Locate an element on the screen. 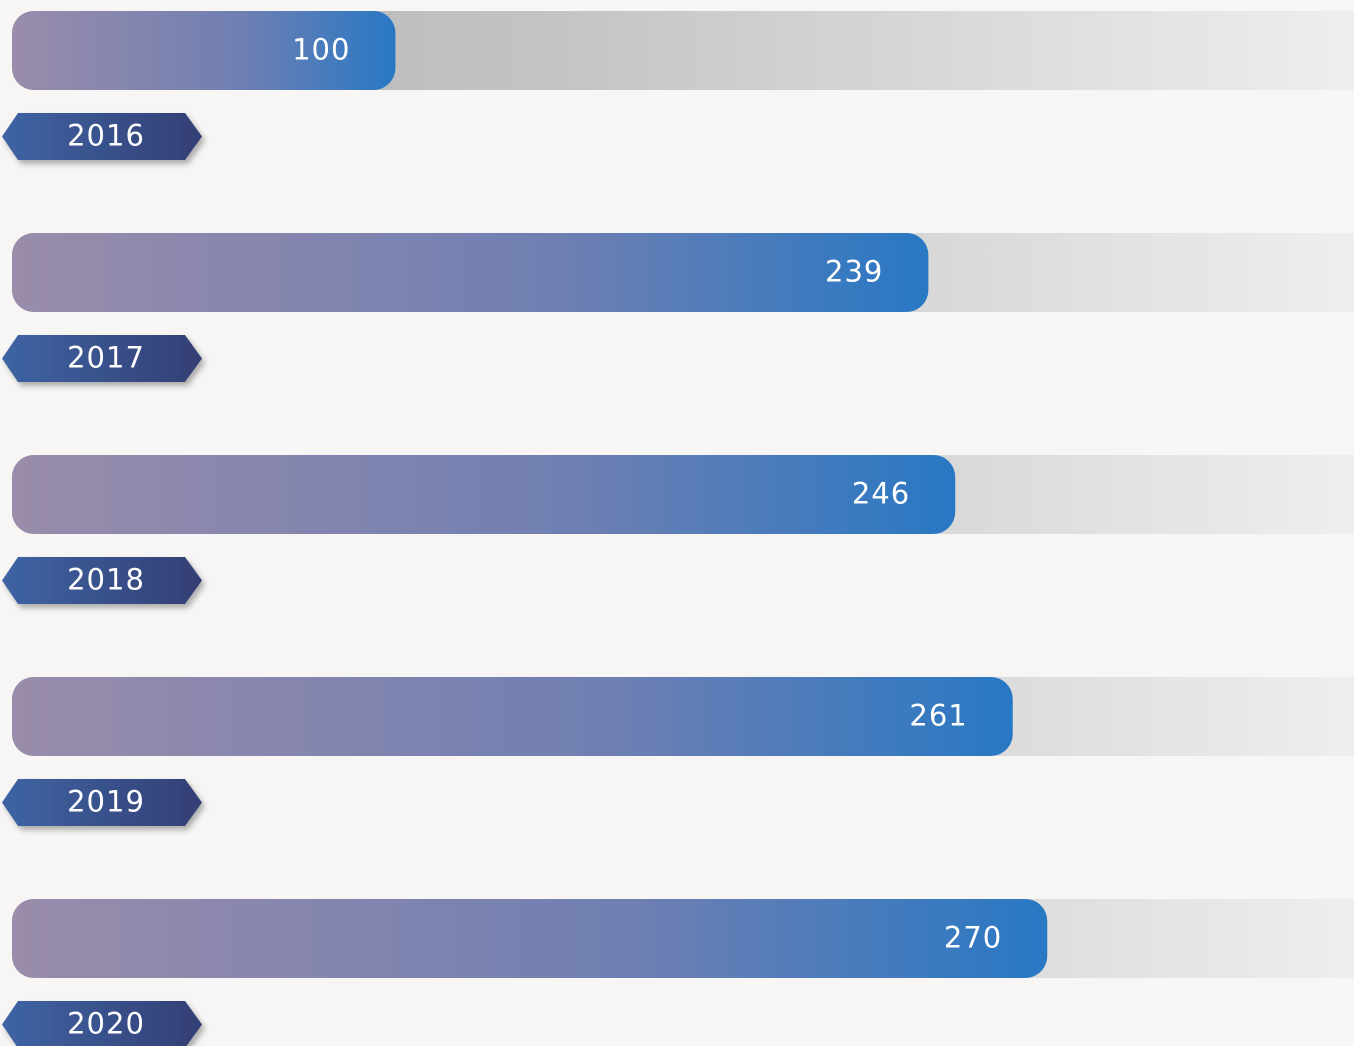 The width and height of the screenshot is (1354, 1046). category-label: 2017 is located at coordinates (106, 358).